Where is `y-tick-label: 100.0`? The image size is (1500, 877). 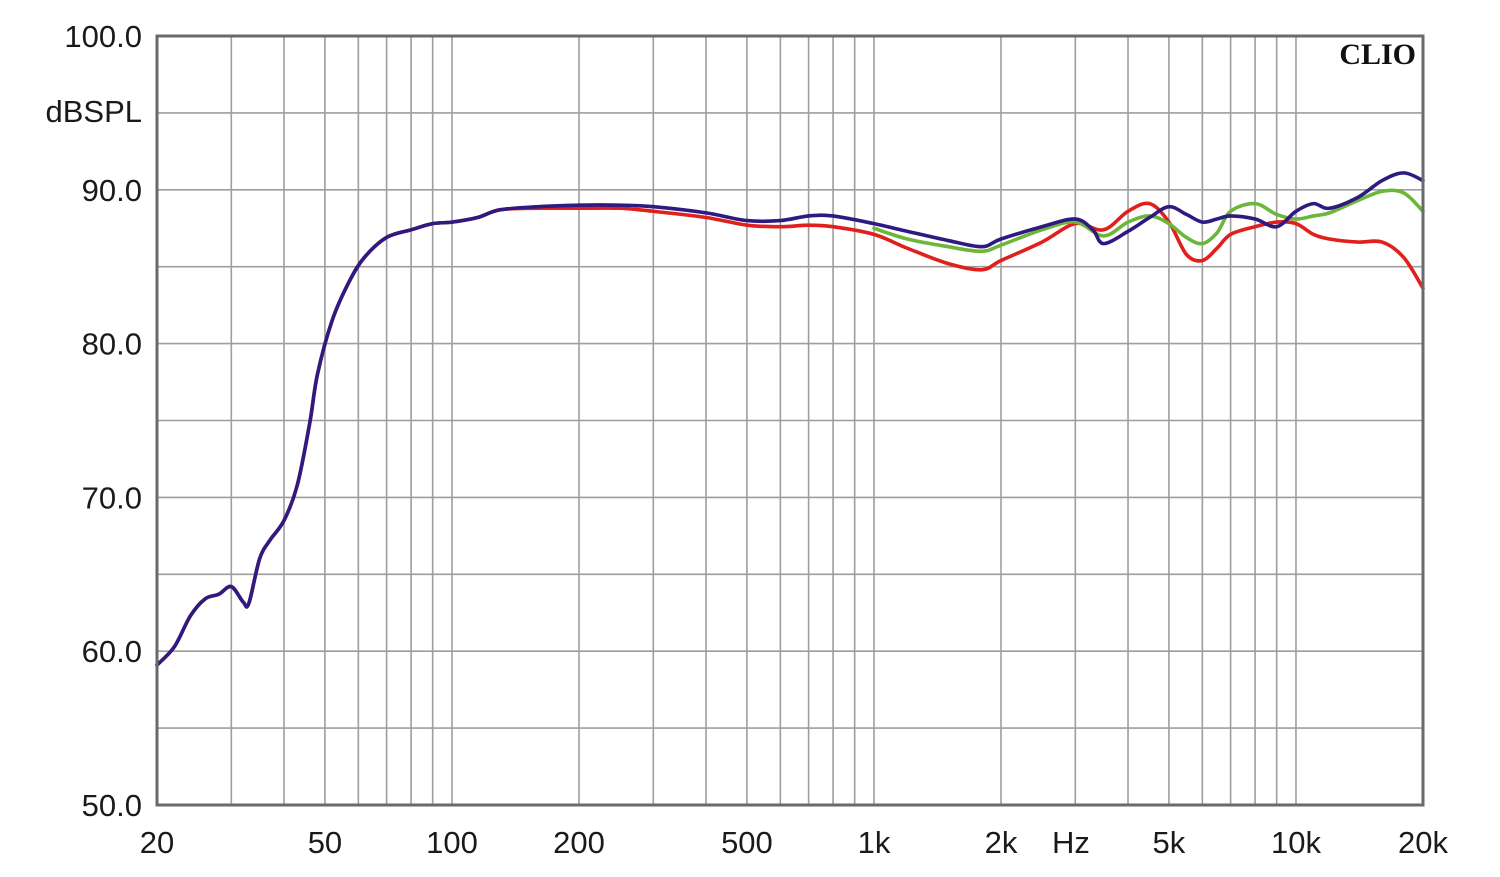 y-tick-label: 100.0 is located at coordinates (103, 36).